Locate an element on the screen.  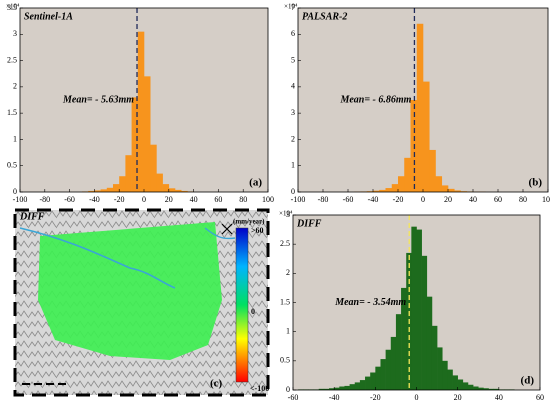
colorbar-label: <-100 is located at coordinates (259, 388).